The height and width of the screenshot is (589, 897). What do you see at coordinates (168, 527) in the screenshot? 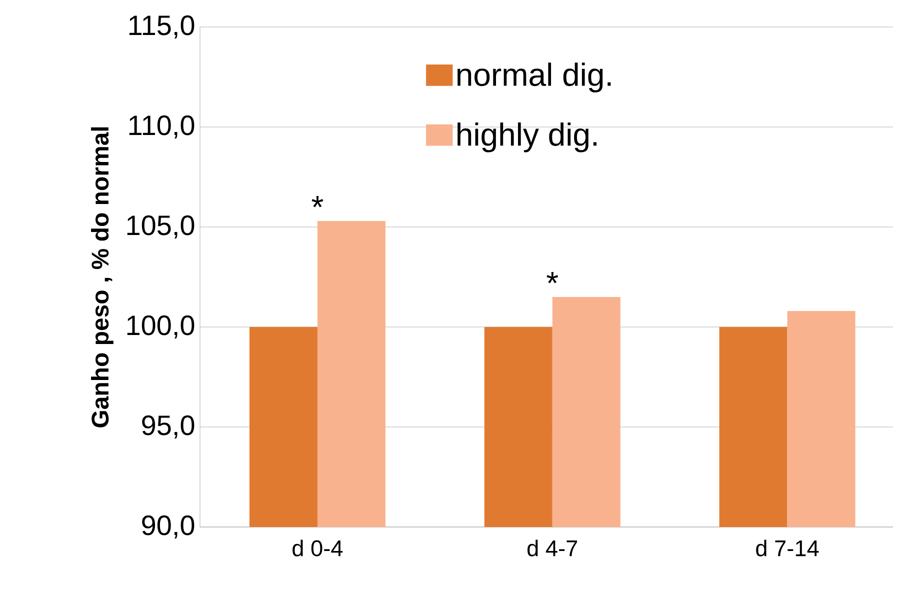
I see `y-tick-label: 90,0` at bounding box center [168, 527].